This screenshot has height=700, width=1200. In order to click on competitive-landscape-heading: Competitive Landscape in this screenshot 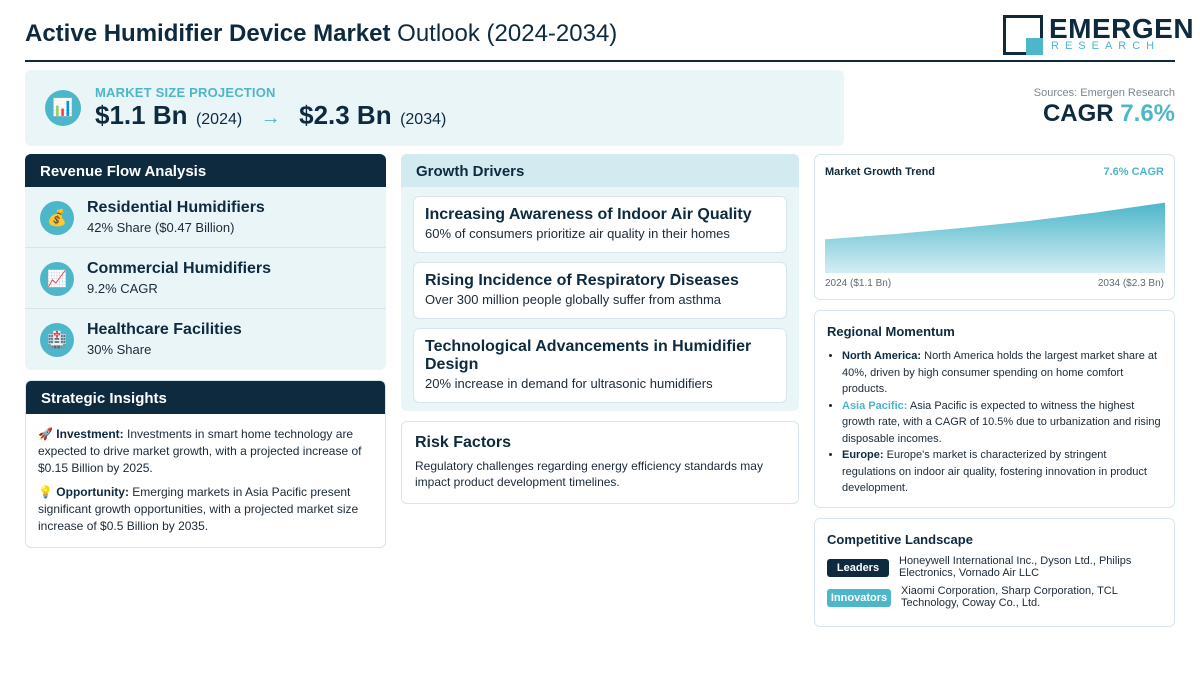, I will do `click(900, 539)`.